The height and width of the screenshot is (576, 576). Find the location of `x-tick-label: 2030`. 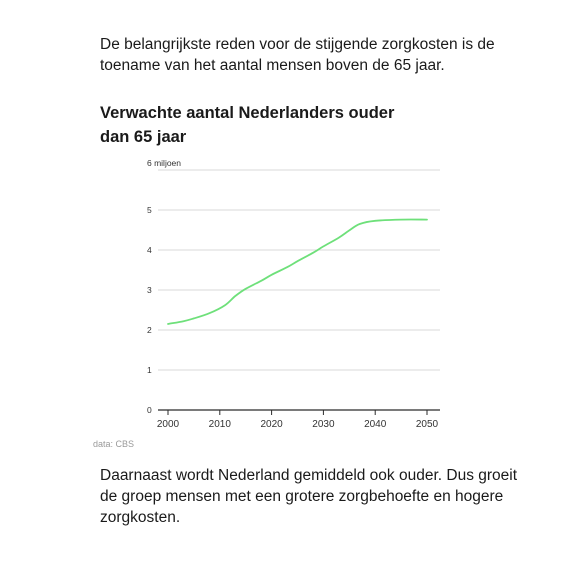

x-tick-label: 2030 is located at coordinates (323, 424).